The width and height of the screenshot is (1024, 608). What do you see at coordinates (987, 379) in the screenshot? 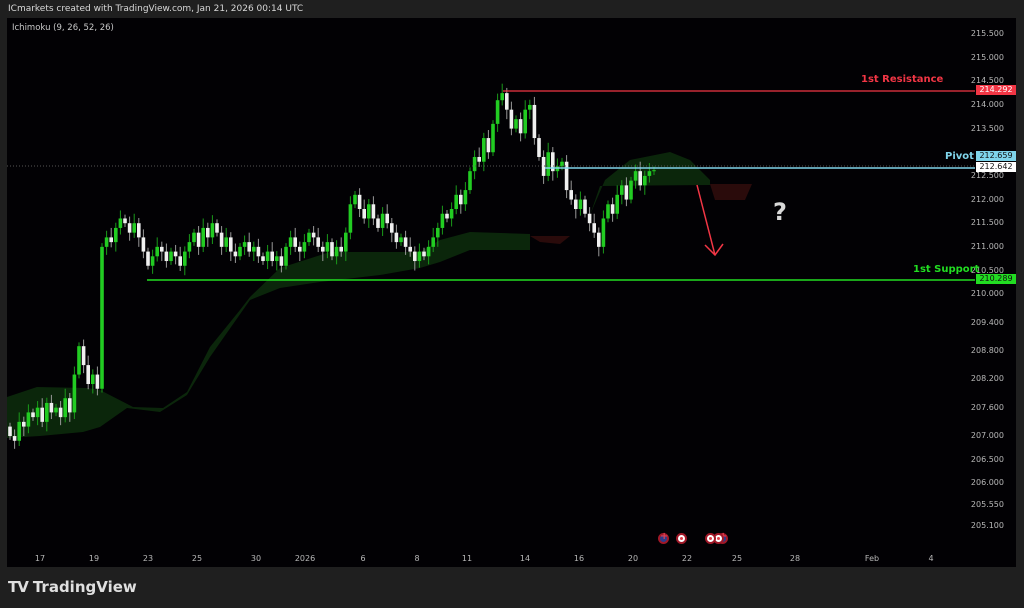
I see `price-axis-label: 208.200` at bounding box center [987, 379].